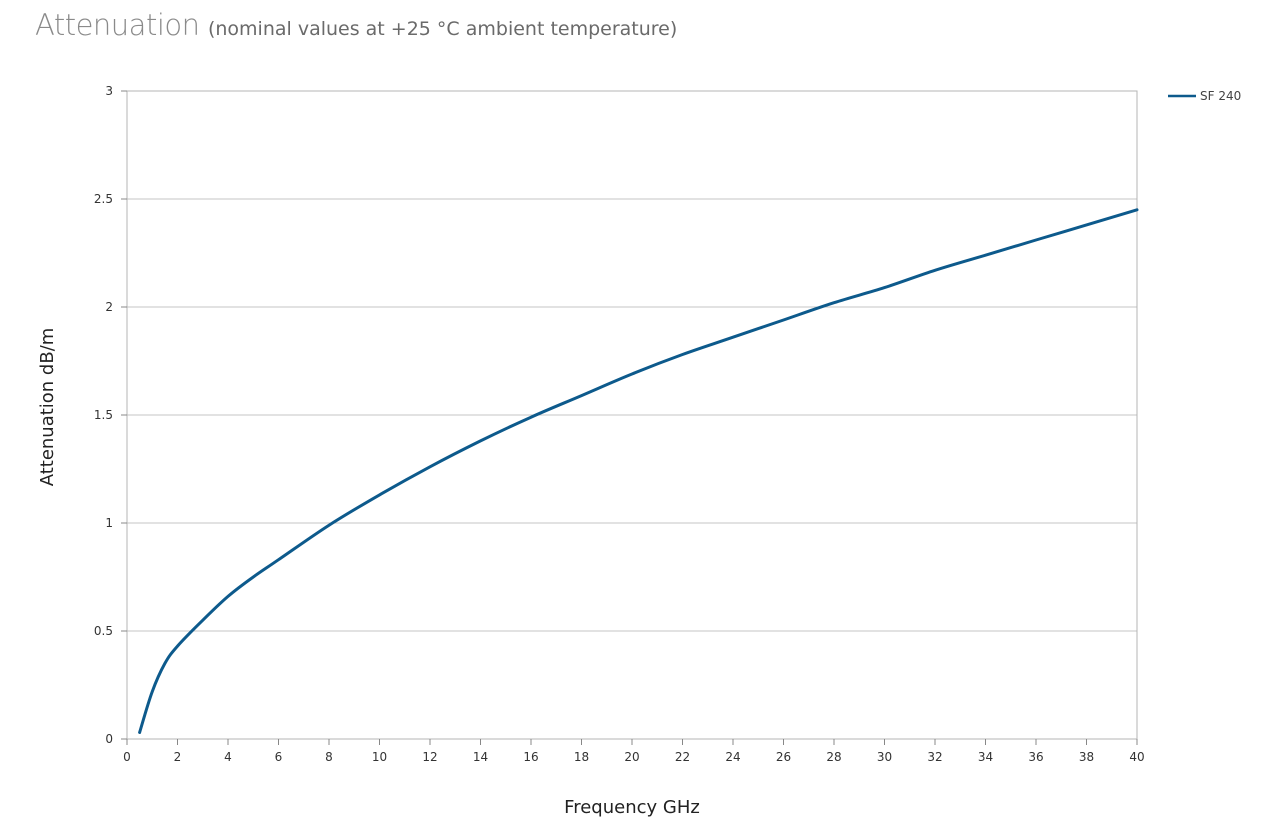  Describe the element at coordinates (117, 25) in the screenshot. I see `chart-title: Attenuation` at that location.